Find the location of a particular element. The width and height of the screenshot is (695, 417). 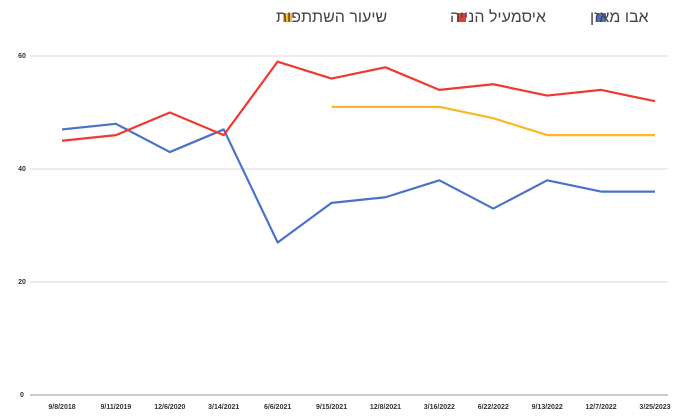

x-tick-label: 6/22/2022 is located at coordinates (493, 407).